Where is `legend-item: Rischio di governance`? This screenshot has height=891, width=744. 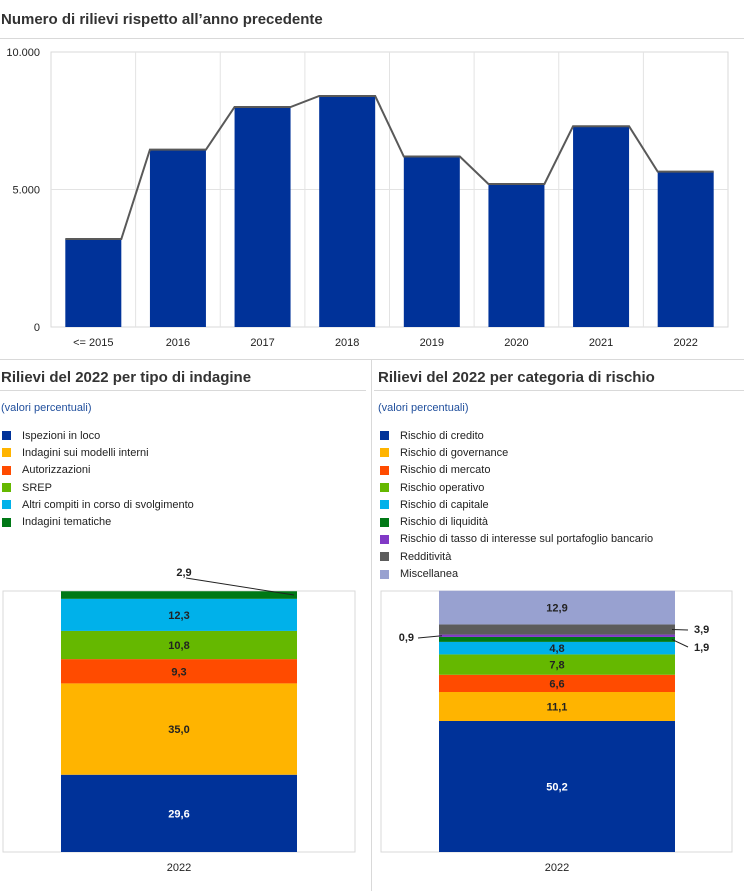
legend-item: Rischio di governance is located at coordinates (516, 452).